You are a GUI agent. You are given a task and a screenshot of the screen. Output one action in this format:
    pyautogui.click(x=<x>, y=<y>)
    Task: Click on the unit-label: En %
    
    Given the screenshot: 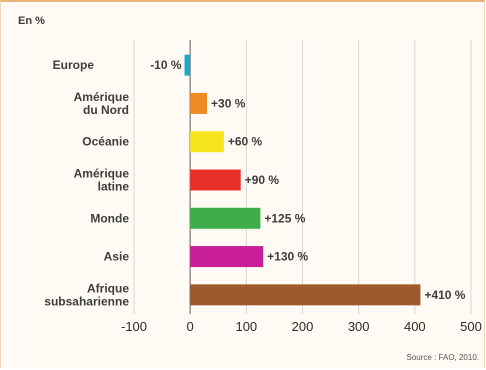 What is the action you would take?
    pyautogui.click(x=31, y=21)
    